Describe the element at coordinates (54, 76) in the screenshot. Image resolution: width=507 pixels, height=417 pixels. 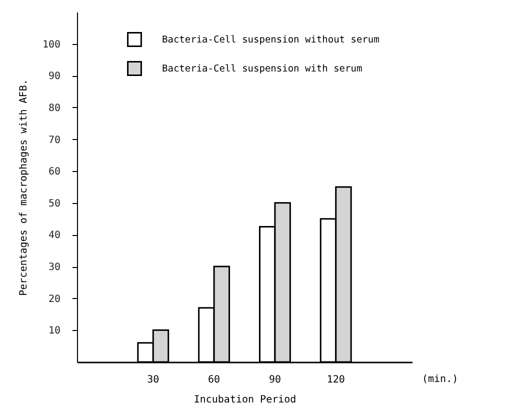
I see `y-tick-label: 90` at that location.